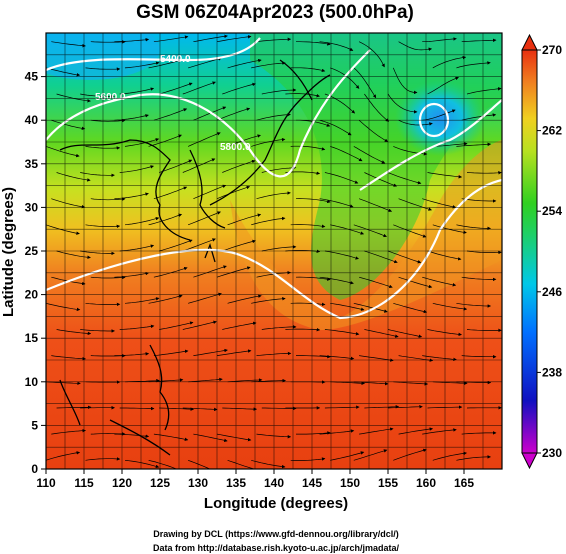  Describe the element at coordinates (464, 483) in the screenshot. I see `x-tick-label: 165` at that location.